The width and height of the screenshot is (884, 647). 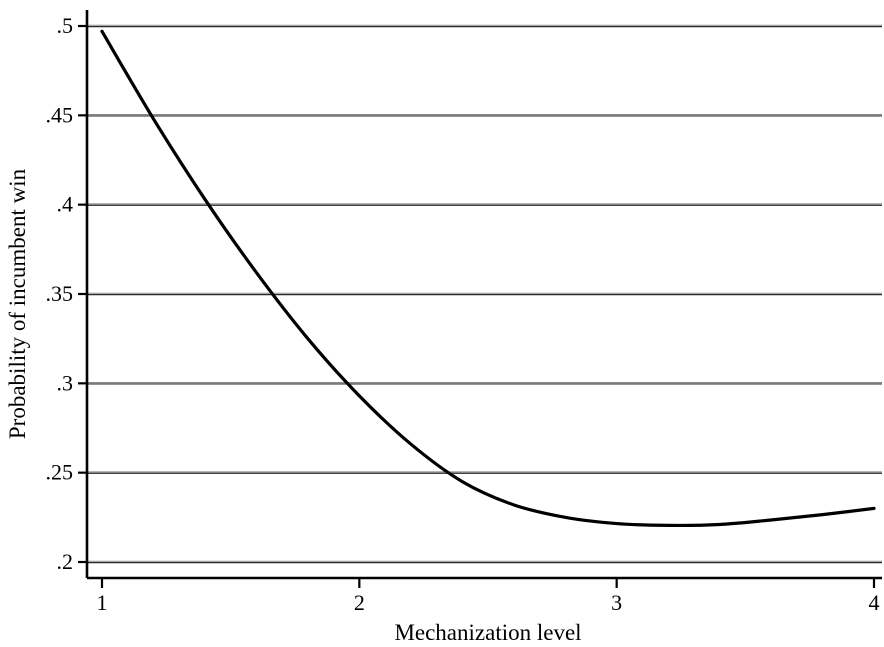 I want to click on y-tick-label: .4, so click(x=65, y=204).